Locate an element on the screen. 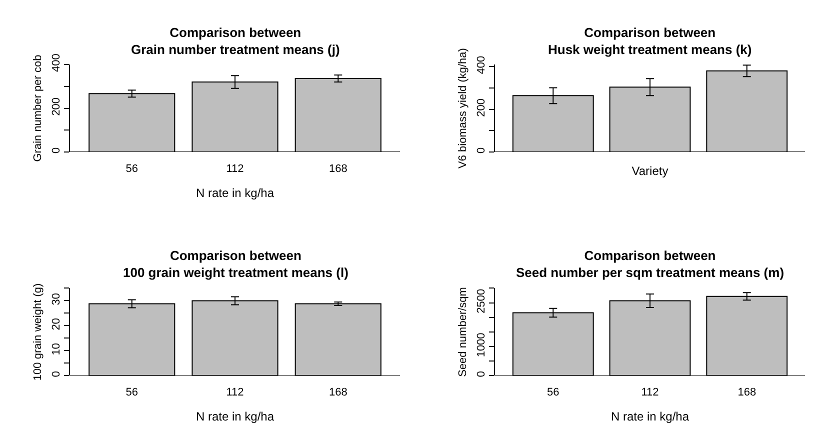 The image size is (818, 439). y-tick-label: 10 is located at coordinates (56, 349).